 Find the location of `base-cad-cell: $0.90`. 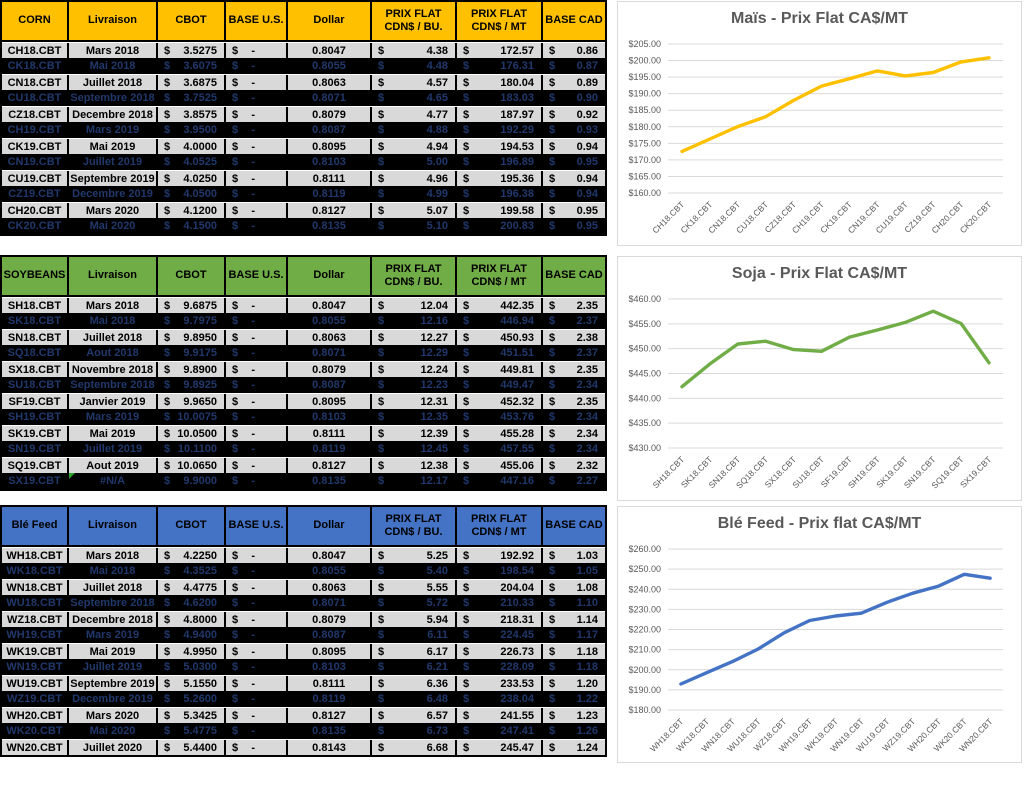

base-cad-cell: $0.90 is located at coordinates (574, 98).